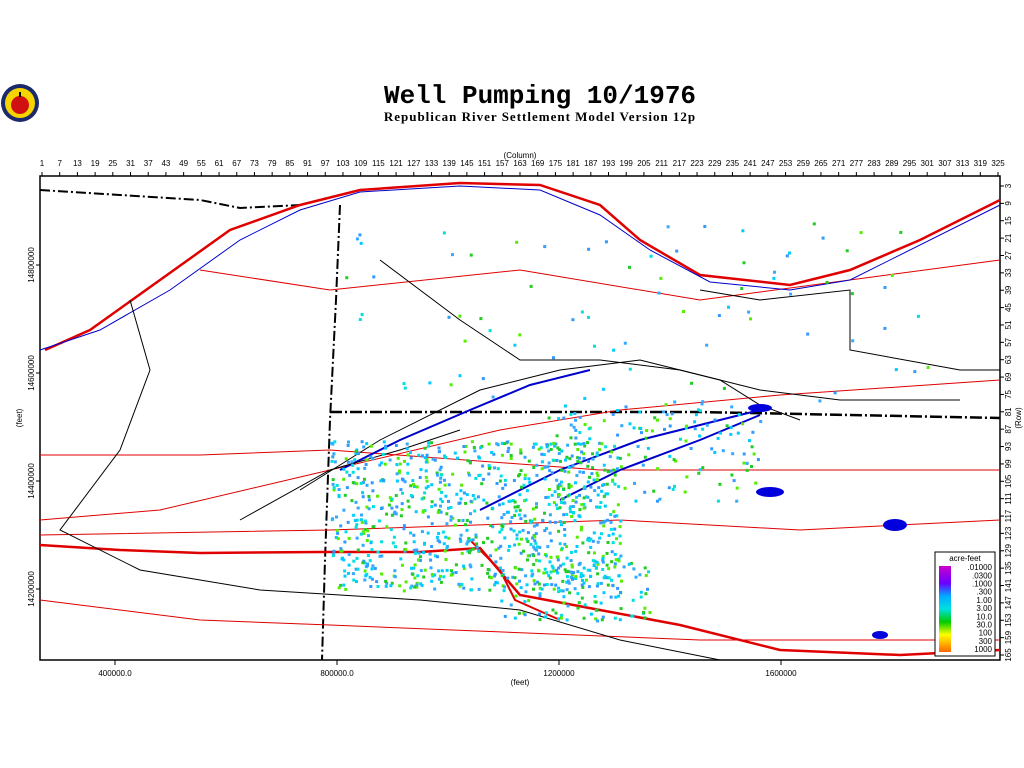 Image resolution: width=1024 pixels, height=768 pixels. I want to click on row-tick-label: 3, so click(1008, 185).